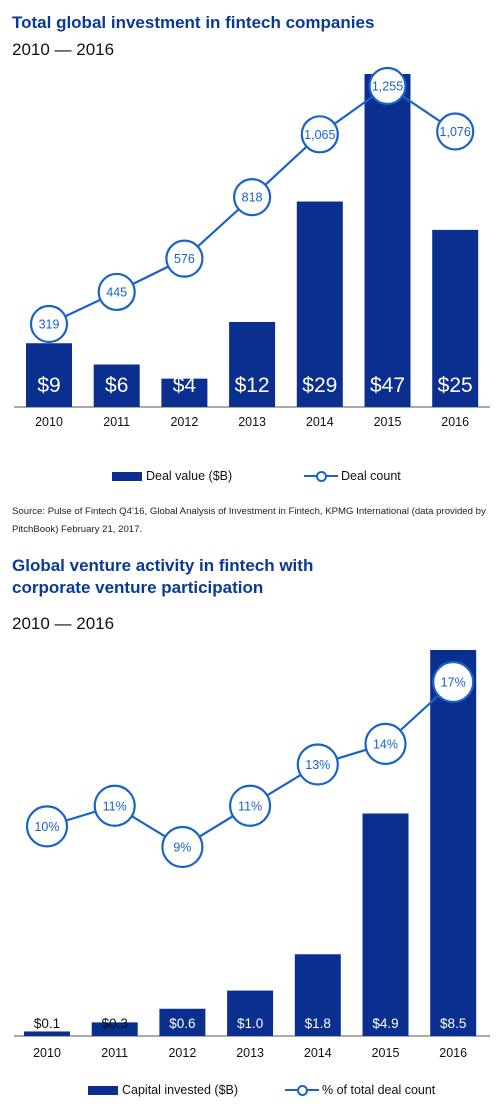 Image resolution: width=500 pixels, height=1112 pixels. I want to click on line-value-label: 319, so click(49, 325).